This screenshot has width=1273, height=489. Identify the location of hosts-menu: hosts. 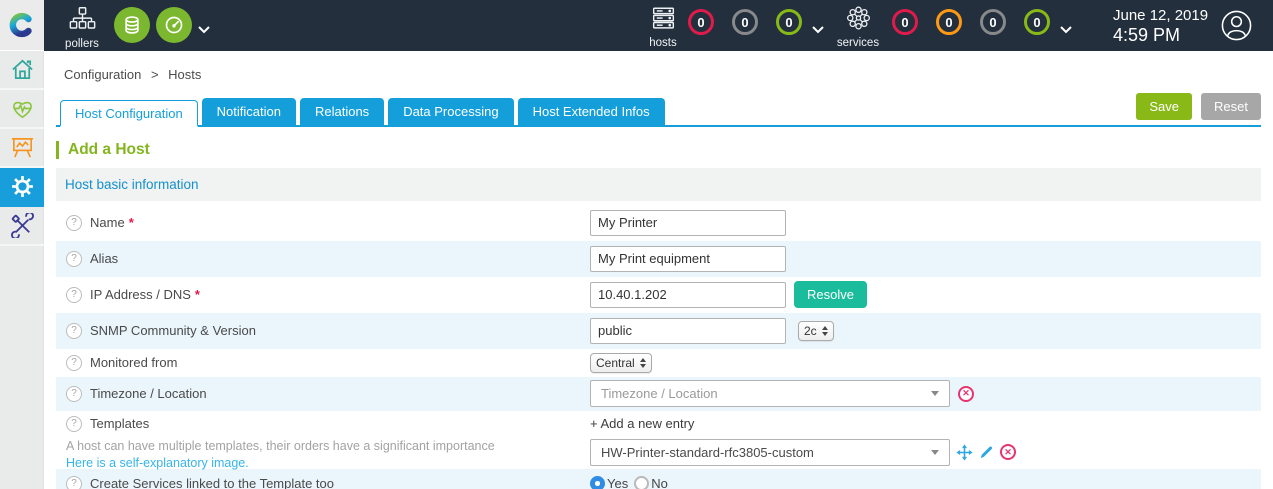
(663, 27).